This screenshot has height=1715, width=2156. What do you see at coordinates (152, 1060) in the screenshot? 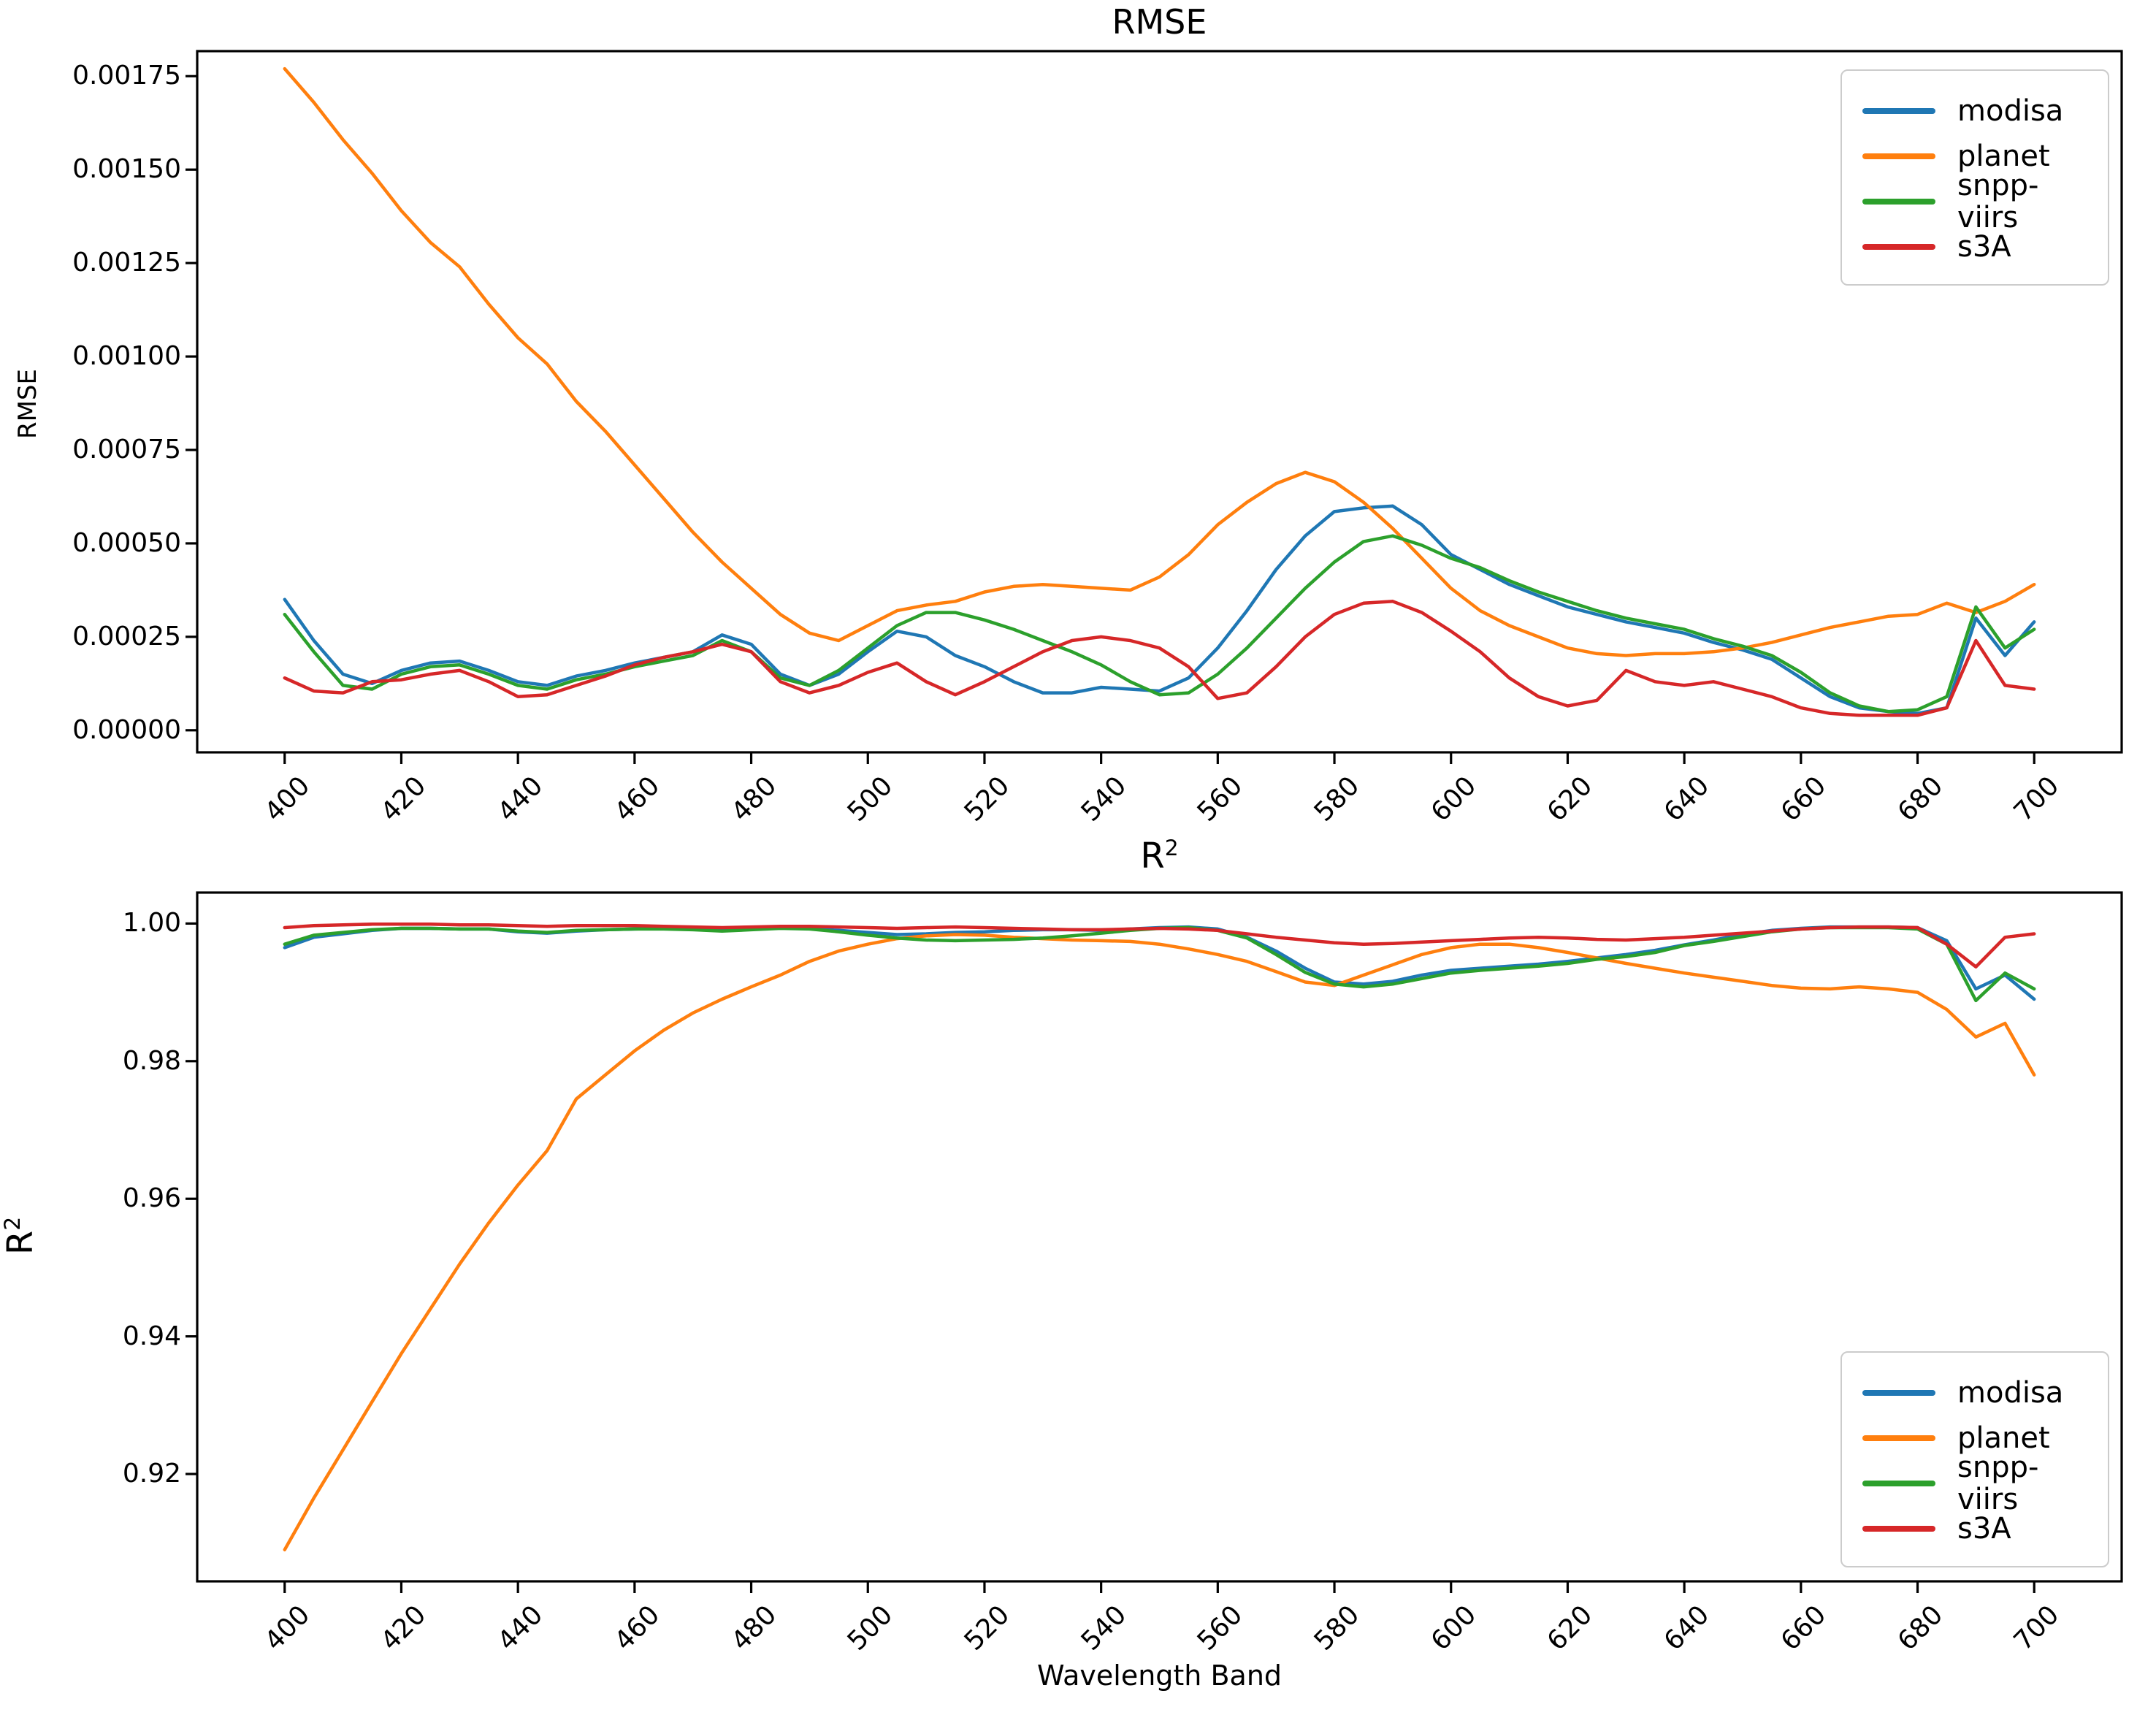
I see `y-tick-label: 0.98` at bounding box center [152, 1060].